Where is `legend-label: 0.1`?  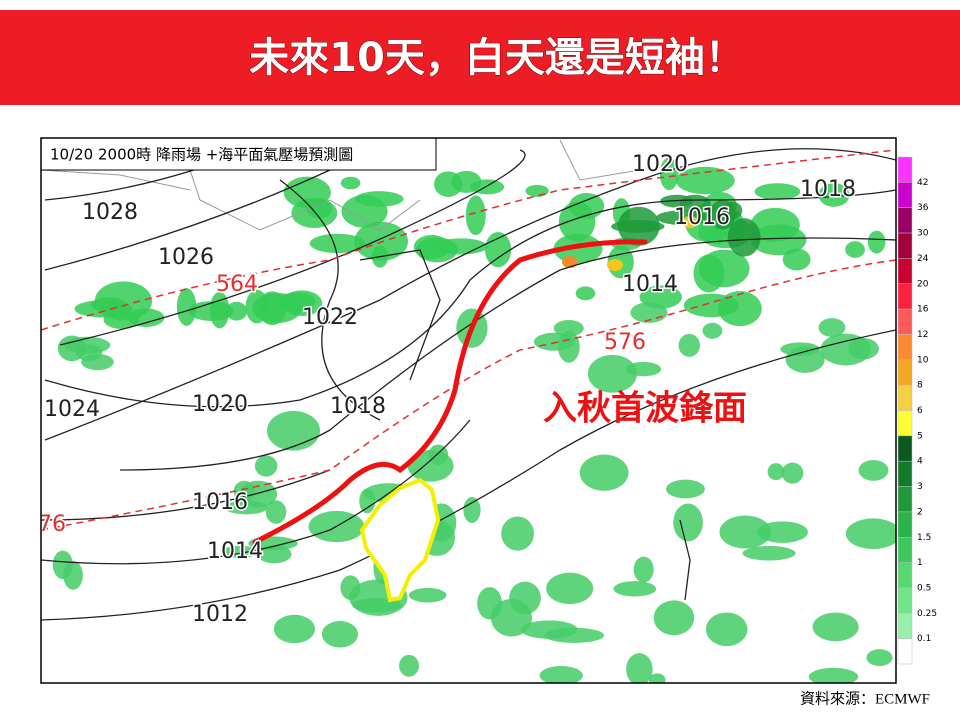
legend-label: 0.1 is located at coordinates (924, 639).